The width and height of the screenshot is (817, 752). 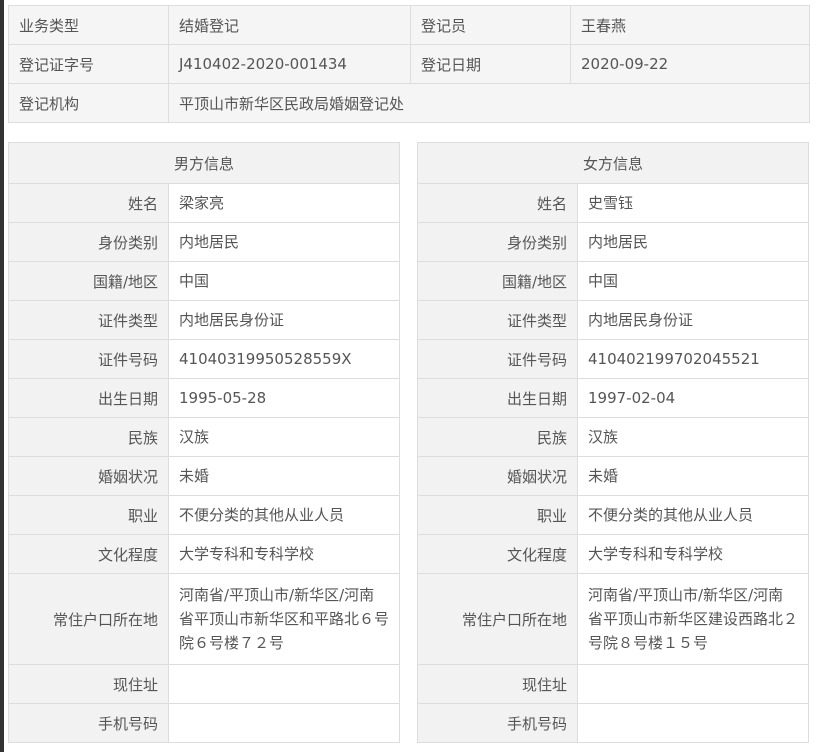 What do you see at coordinates (497, 398) in the screenshot?
I see `female-field-label: 出生日期` at bounding box center [497, 398].